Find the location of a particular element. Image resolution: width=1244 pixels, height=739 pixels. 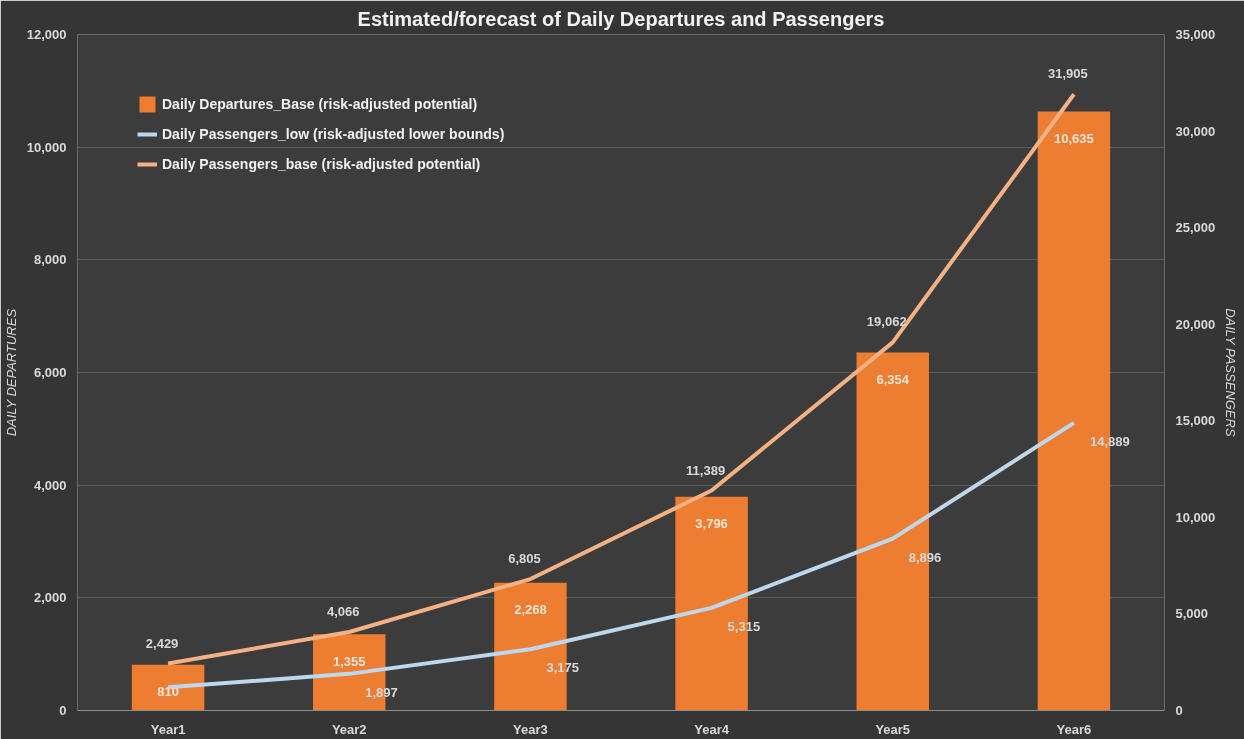

y-tick-label: 4,000 is located at coordinates (50, 485).